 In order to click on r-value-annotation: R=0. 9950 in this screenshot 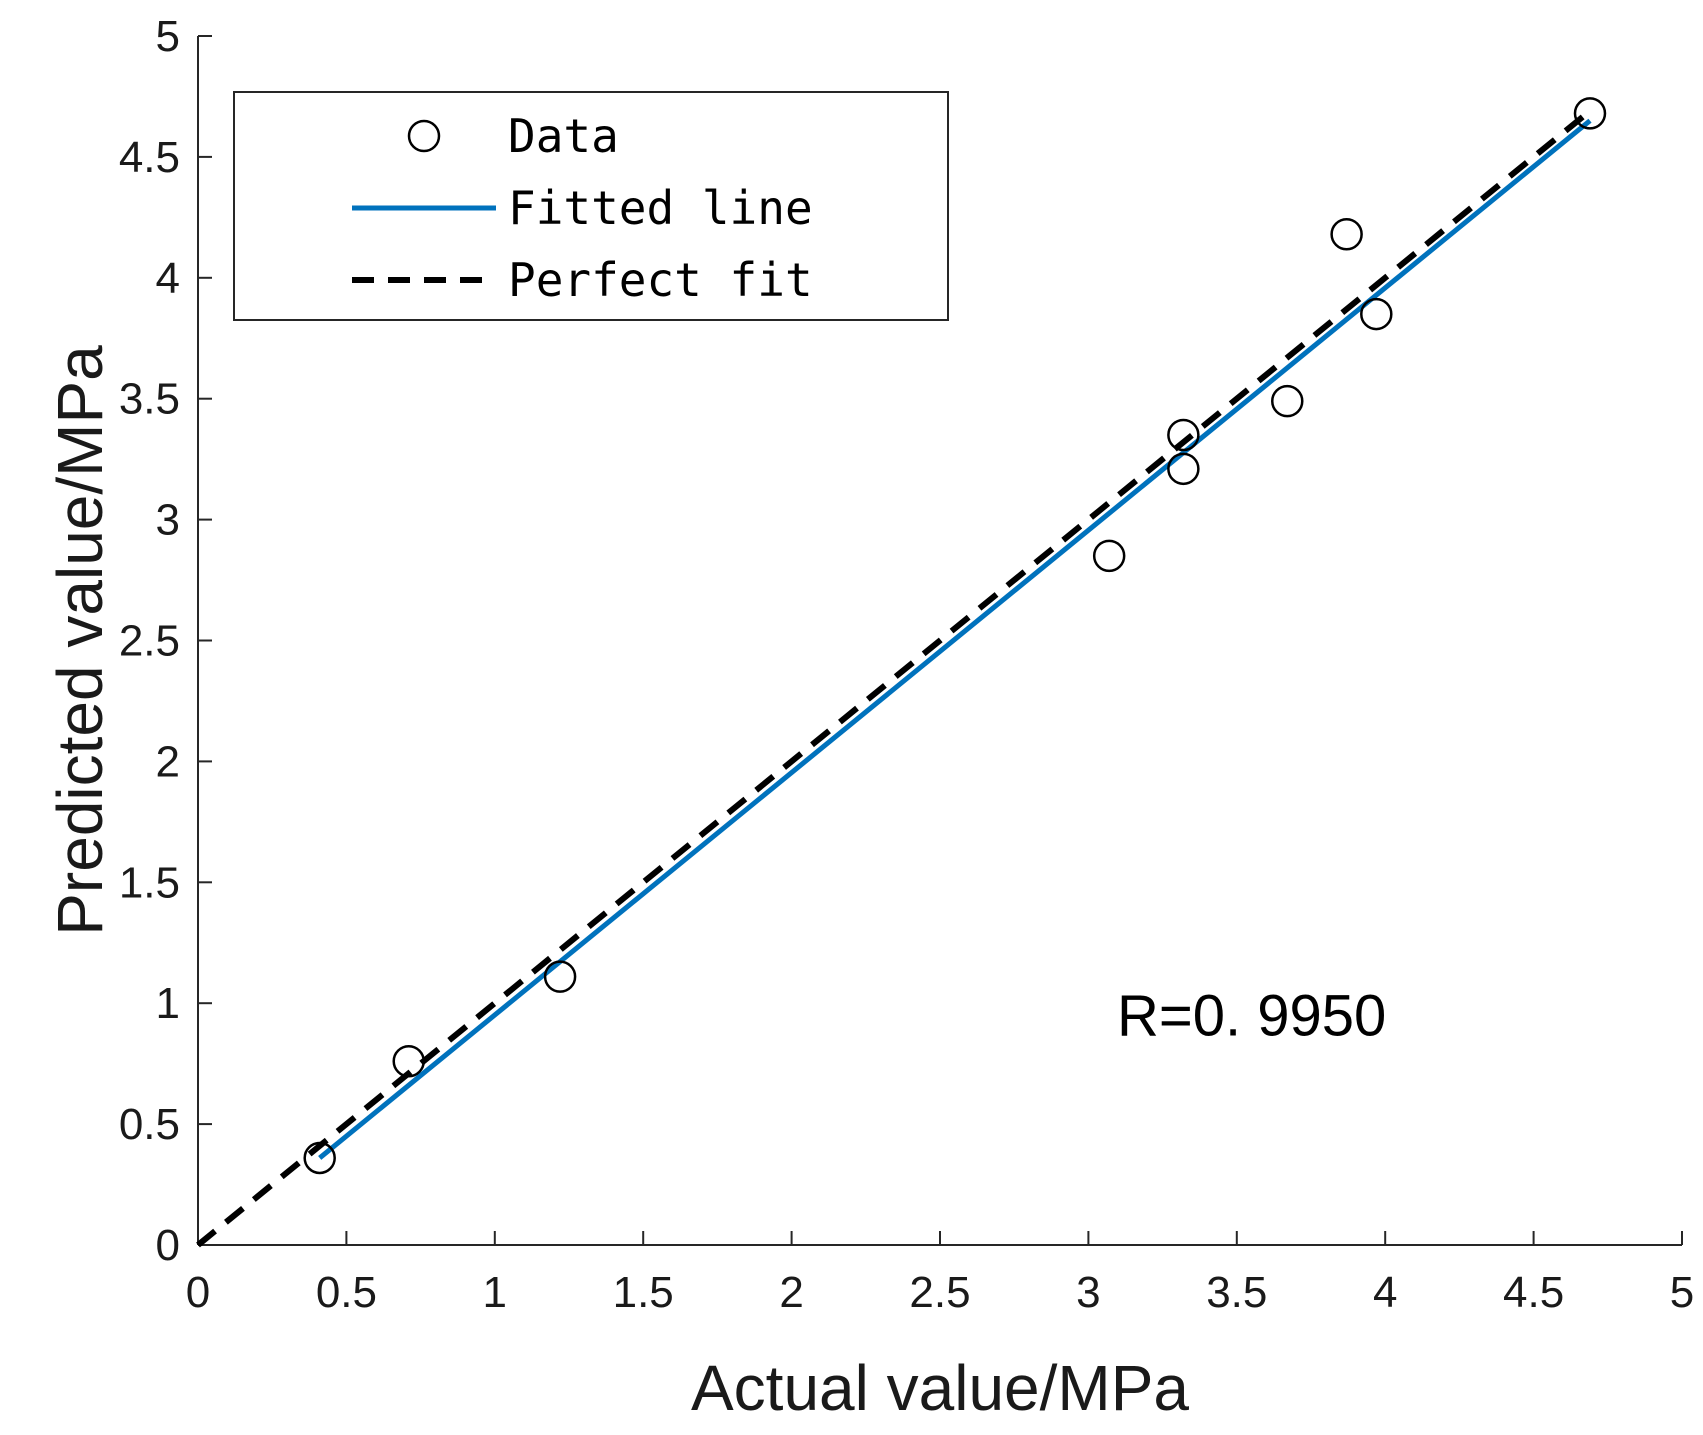, I will do `click(1251, 1015)`.